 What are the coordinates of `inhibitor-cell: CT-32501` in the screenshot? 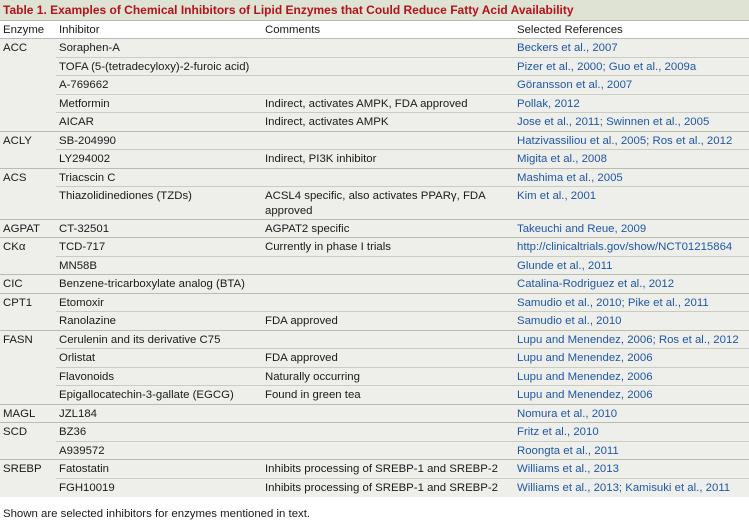 It's located at (159, 228).